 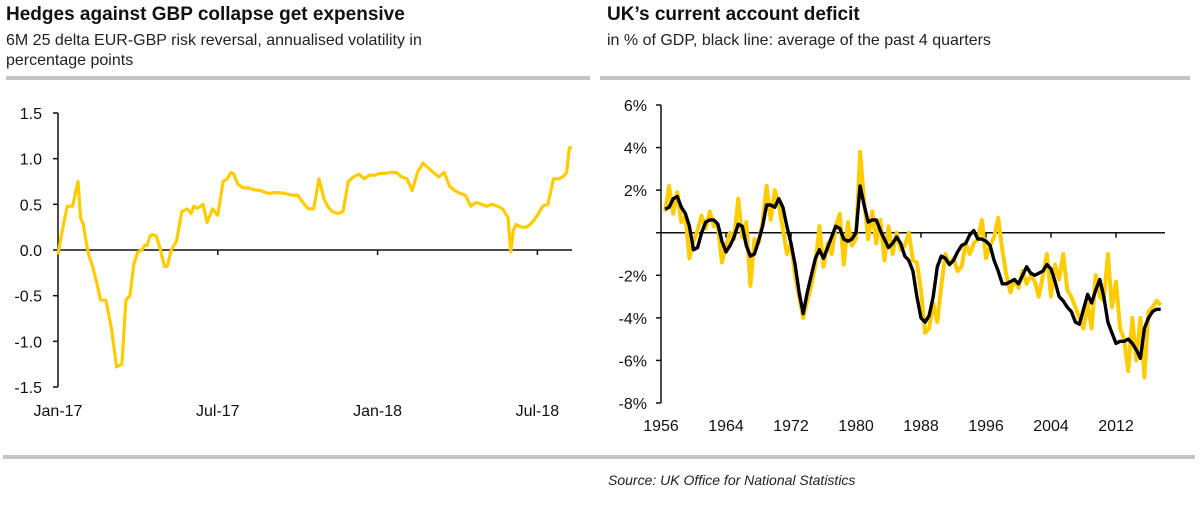 I want to click on right-y-tick-label: 6%, so click(x=635, y=106).